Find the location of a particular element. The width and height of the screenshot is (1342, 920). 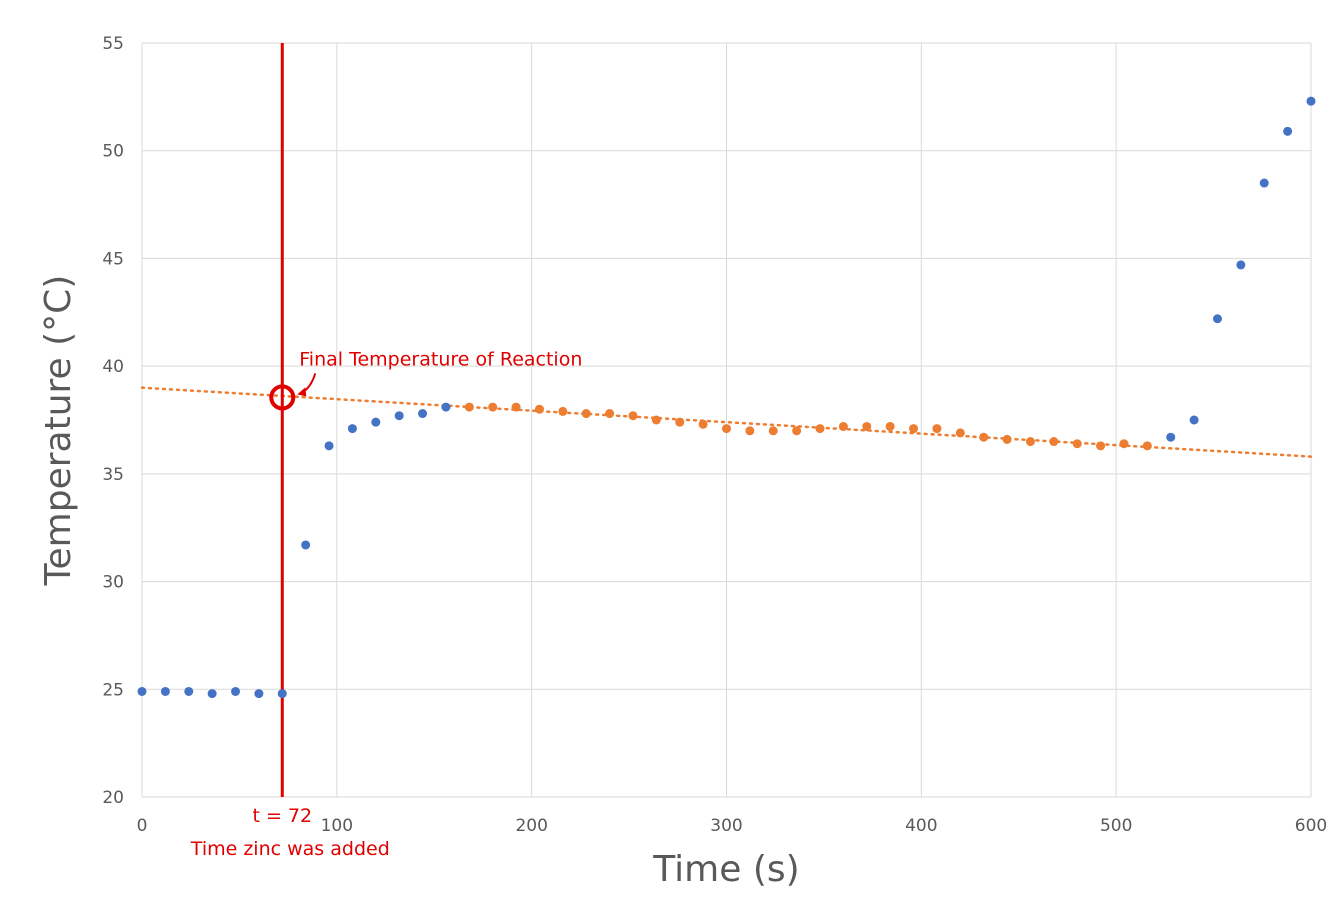

final-temperature-marker is located at coordinates (282, 397).